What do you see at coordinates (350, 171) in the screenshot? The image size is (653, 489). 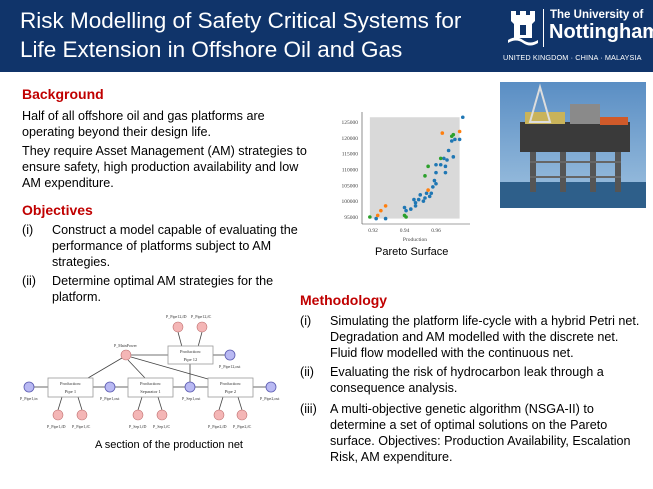 I see `y-tick-label: 110000` at bounding box center [350, 171].